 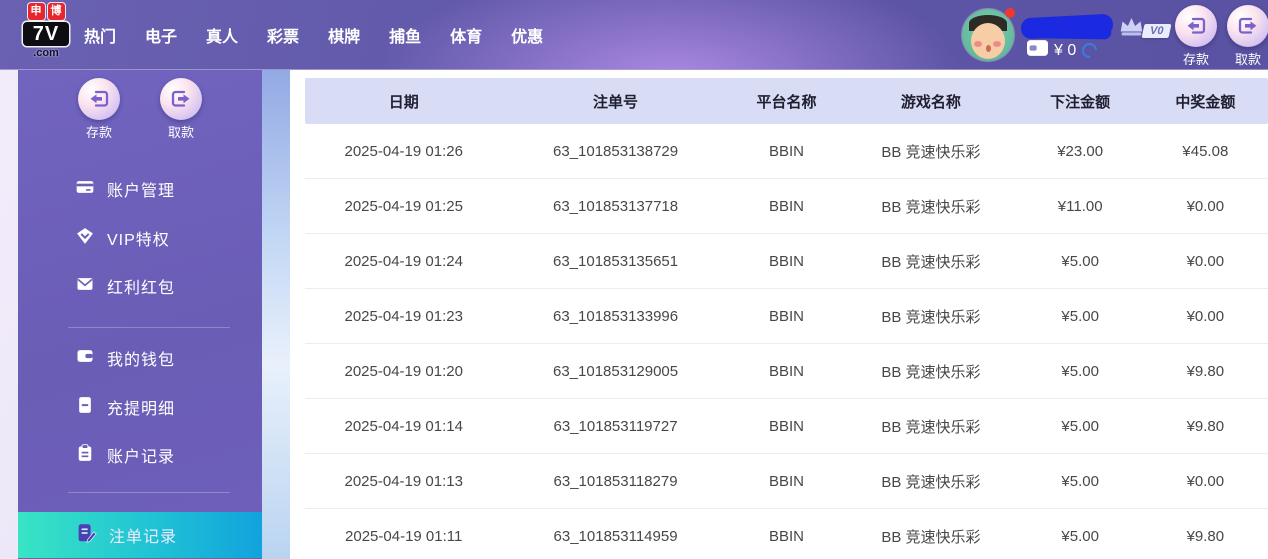 I want to click on vip-crown-icon, so click(x=1131, y=29).